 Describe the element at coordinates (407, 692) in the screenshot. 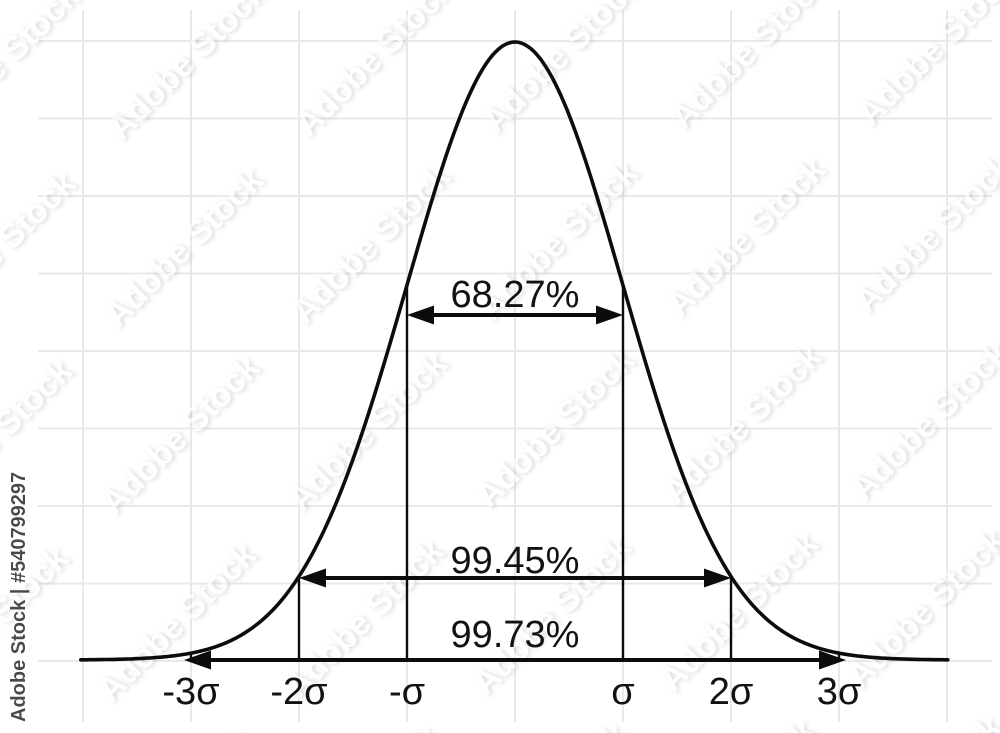

I see `x-tick-label-2: -σ` at that location.